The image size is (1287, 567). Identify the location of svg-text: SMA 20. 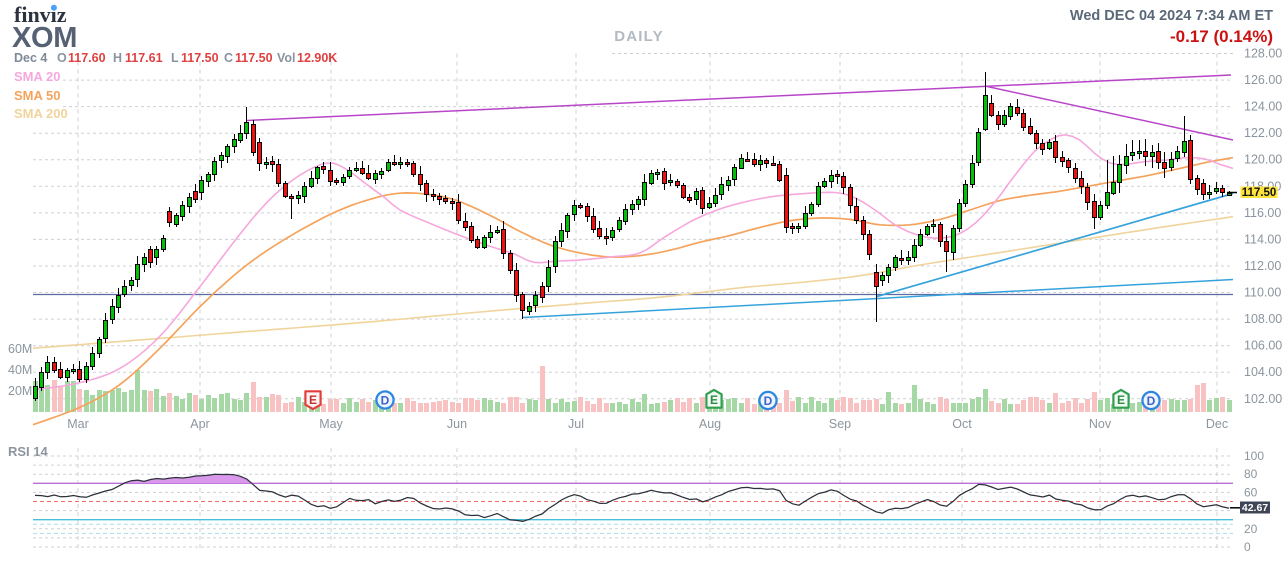
(37, 76).